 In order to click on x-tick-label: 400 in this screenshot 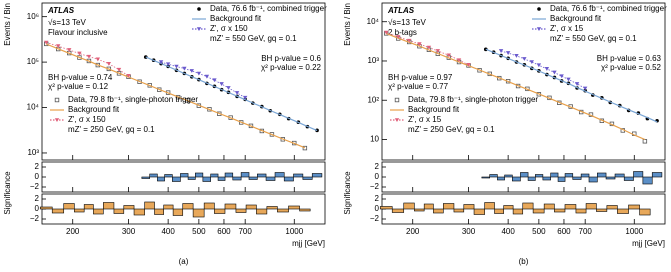, I will do `click(508, 231)`.